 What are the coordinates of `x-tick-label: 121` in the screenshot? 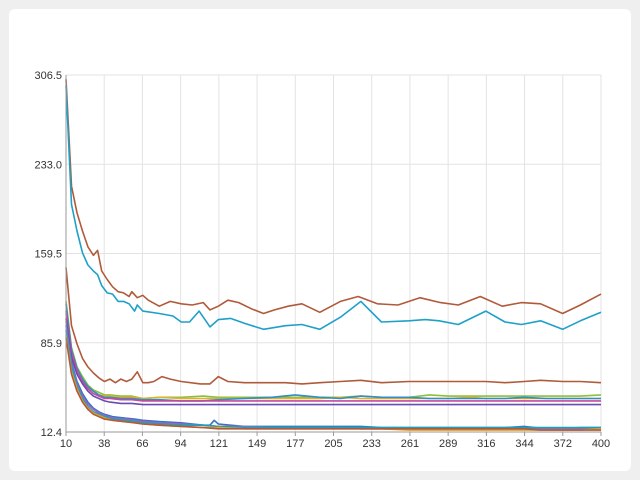 It's located at (219, 444).